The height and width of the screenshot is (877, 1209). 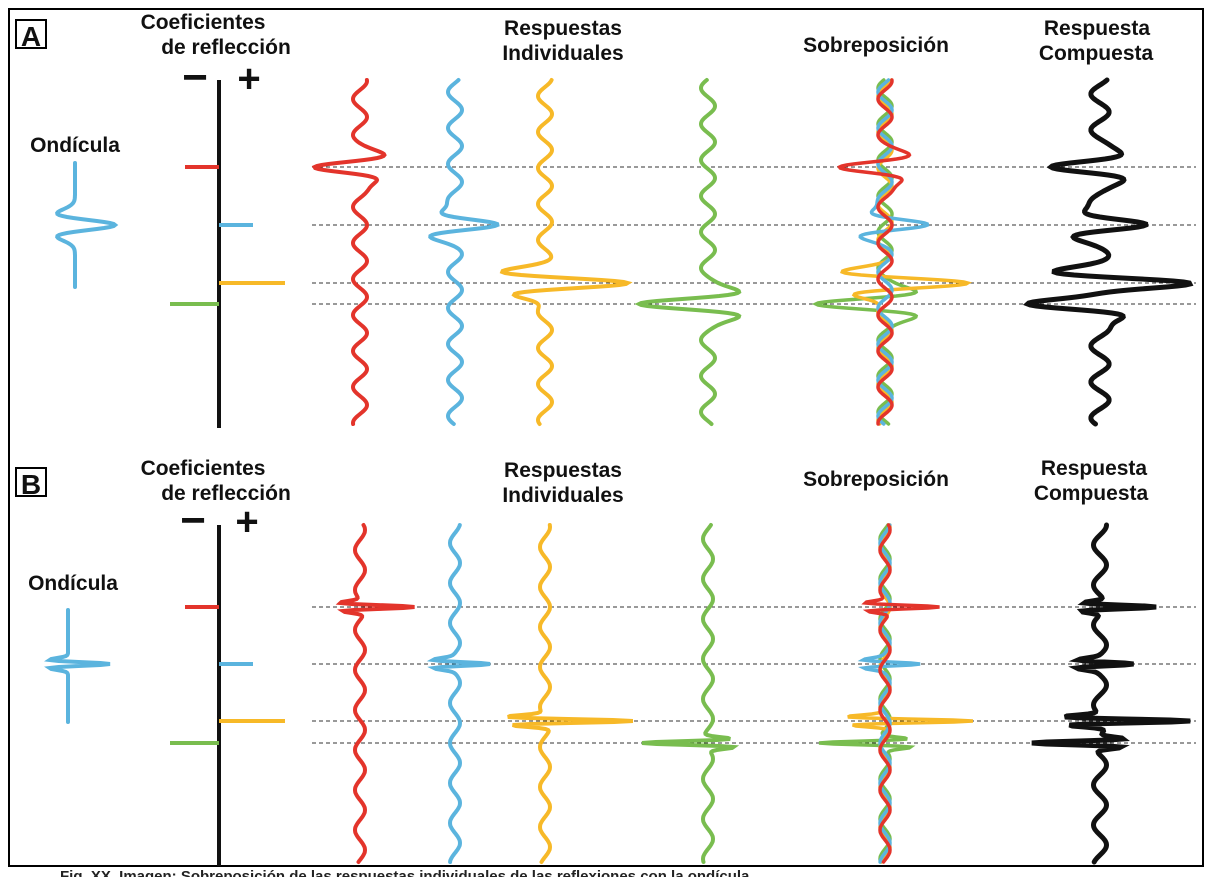 What do you see at coordinates (73, 583) in the screenshot?
I see `panel-b-wavelet-label: Ondícula` at bounding box center [73, 583].